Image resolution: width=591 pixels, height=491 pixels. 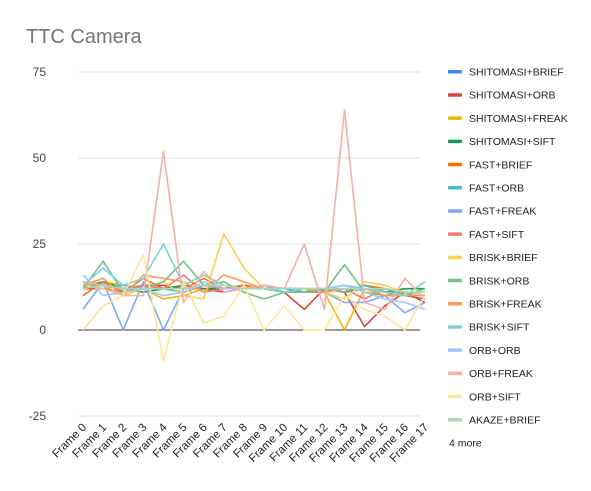 I want to click on y-axis: 75 50 25 0 -25, so click(x=38, y=244).